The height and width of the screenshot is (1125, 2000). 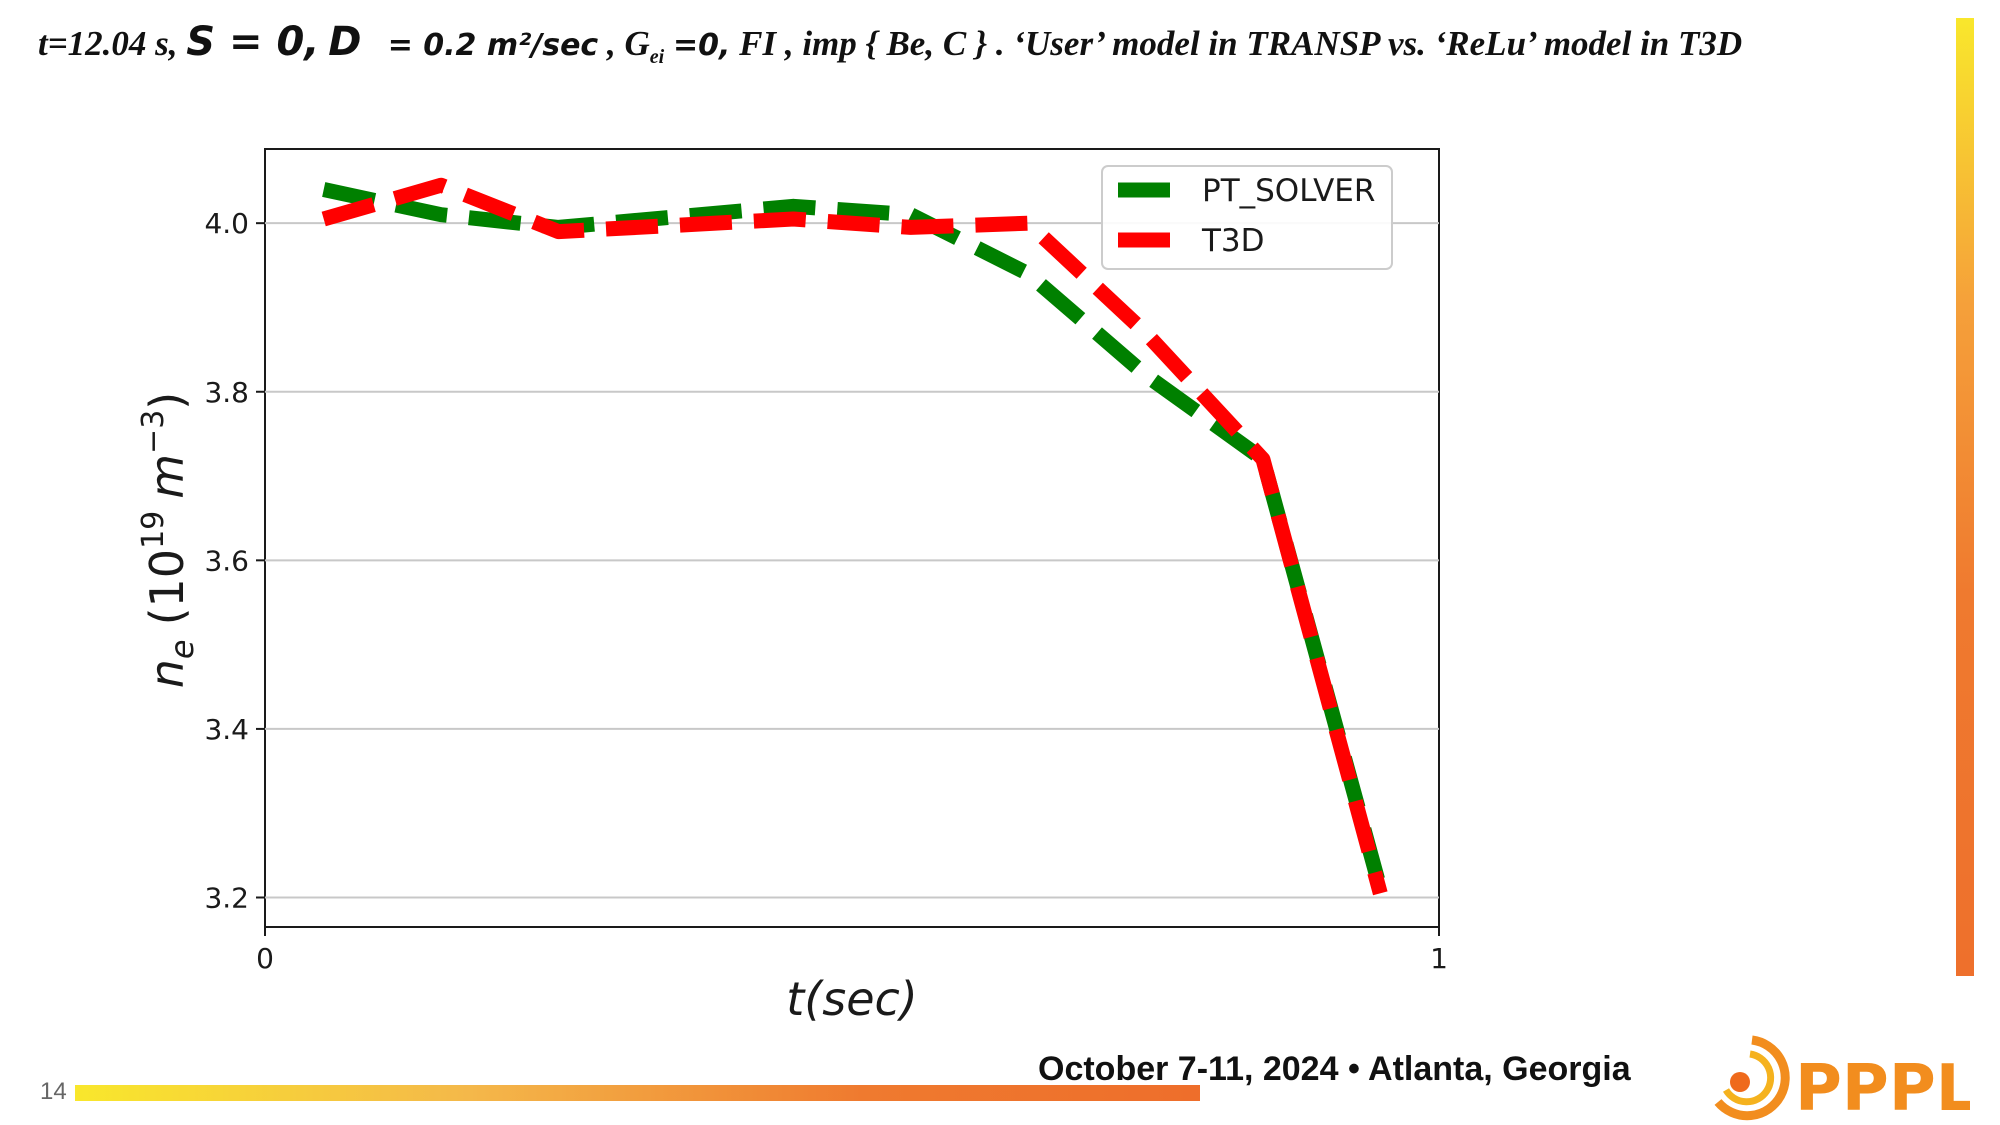 I want to click on title-d-value: = 0.2 m²/sec, so click(x=493, y=45).